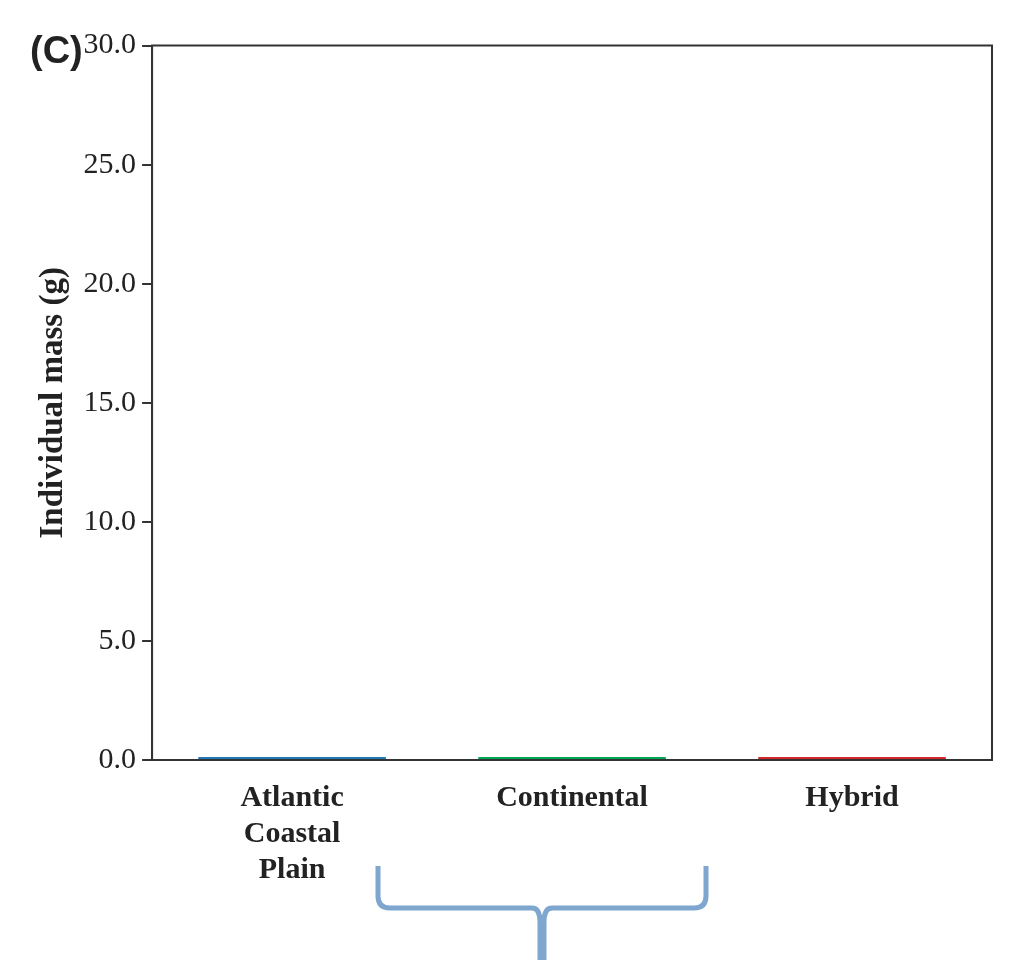 Image resolution: width=1028 pixels, height=960 pixels. Describe the element at coordinates (852, 795) in the screenshot. I see `x-tick-label: Hybrid` at that location.